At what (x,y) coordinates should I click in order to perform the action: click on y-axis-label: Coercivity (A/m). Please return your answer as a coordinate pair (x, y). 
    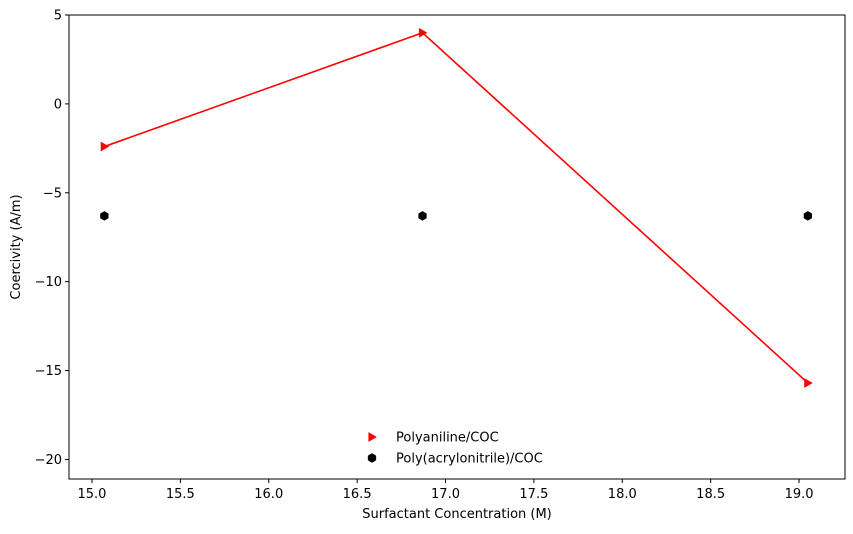
    Looking at the image, I should click on (16, 246).